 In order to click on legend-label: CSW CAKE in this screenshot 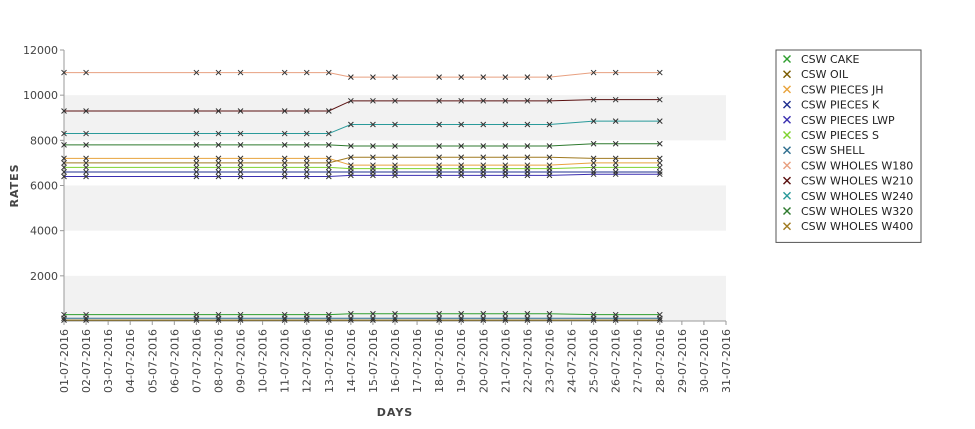, I will do `click(830, 59)`.